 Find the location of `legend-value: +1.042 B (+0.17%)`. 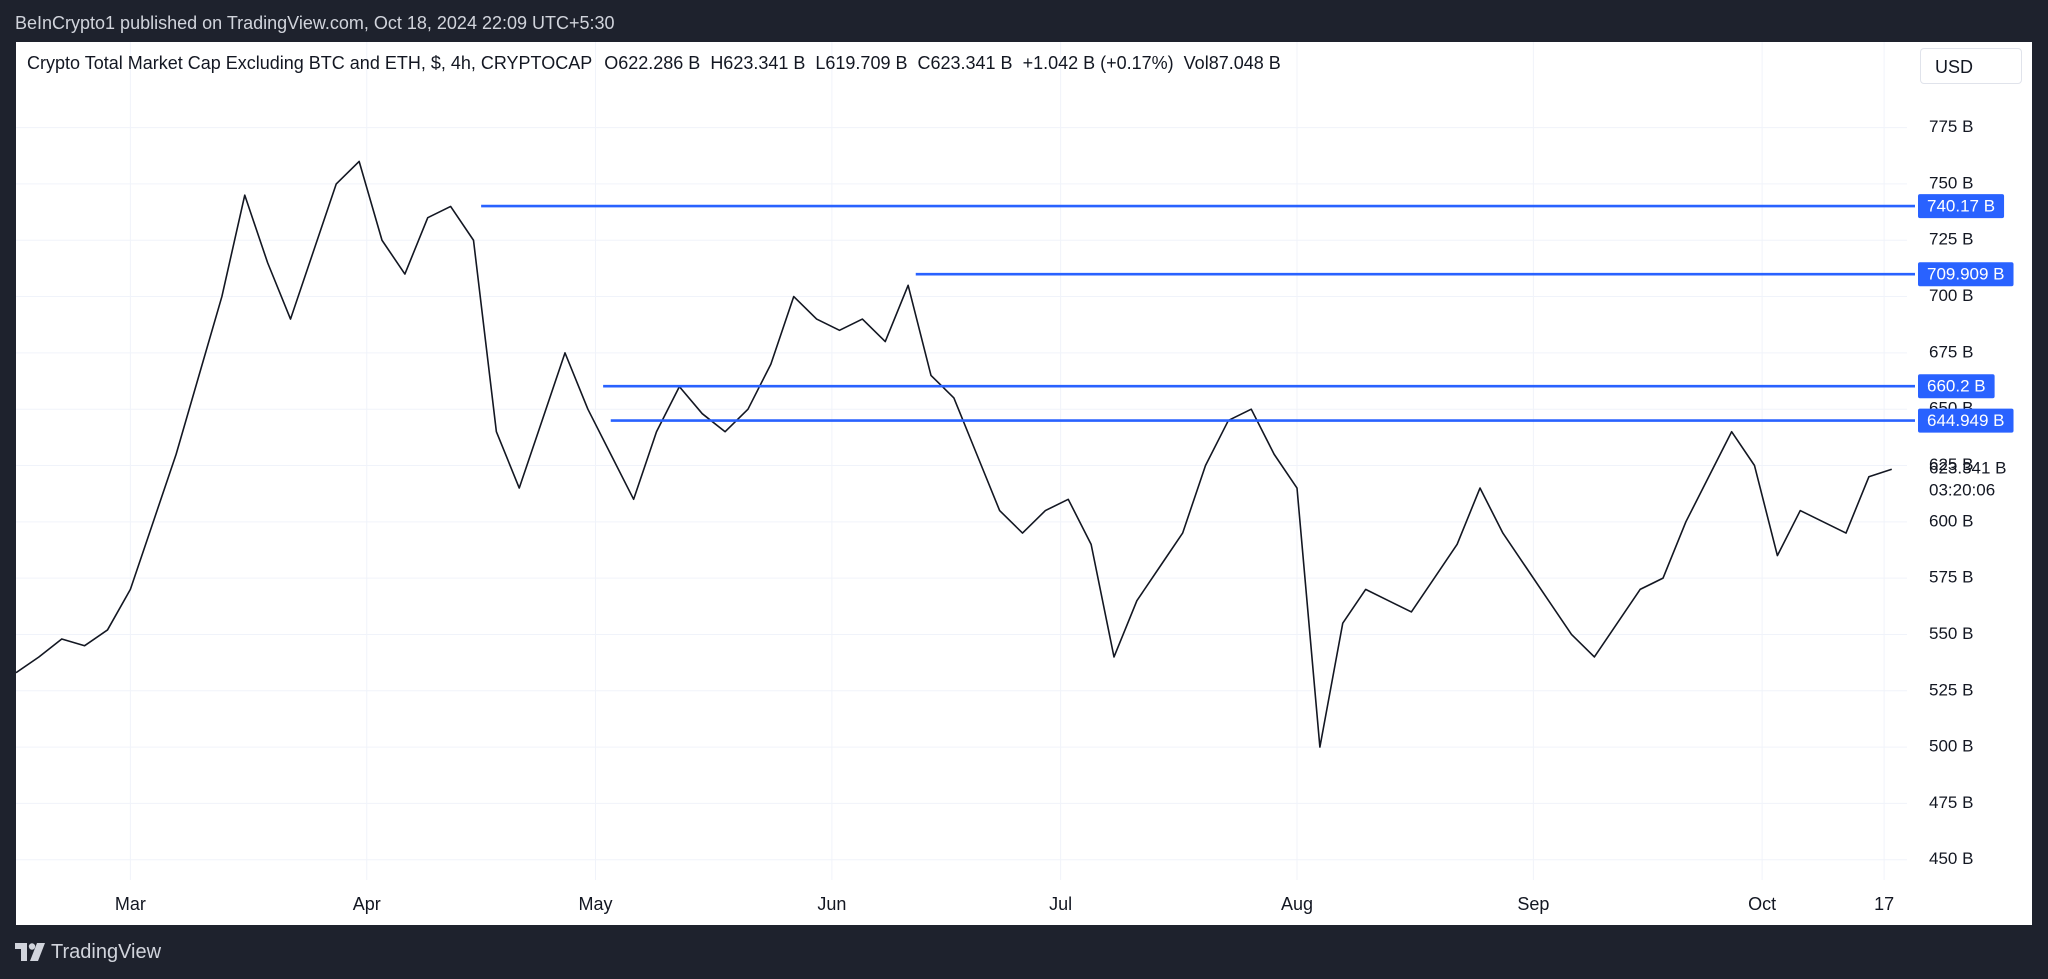

legend-value: +1.042 B (+0.17%) is located at coordinates (1098, 63).